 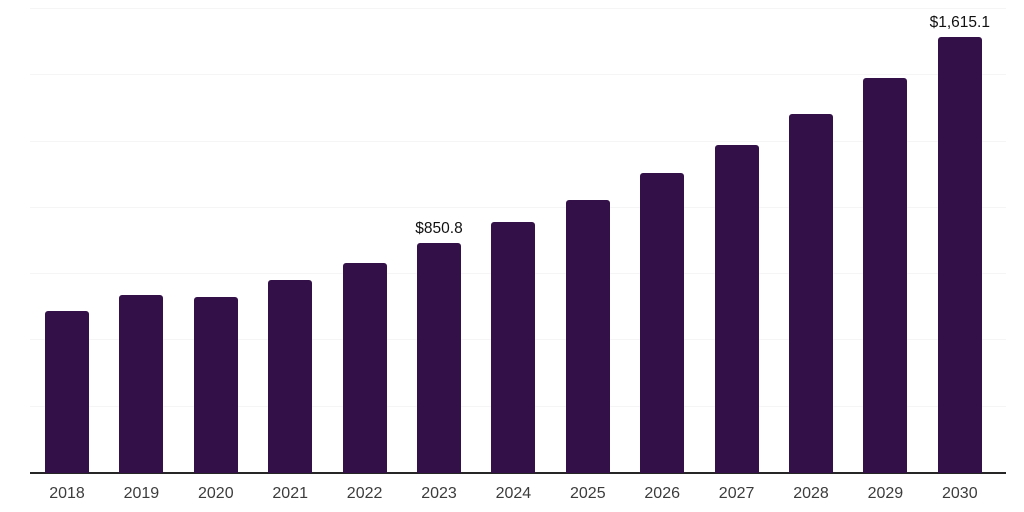 I want to click on bar-2022, so click(x=364, y=367).